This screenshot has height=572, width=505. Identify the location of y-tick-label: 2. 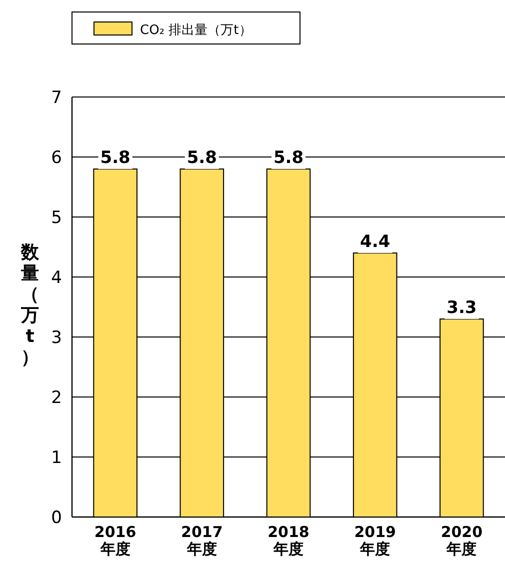
(56, 398).